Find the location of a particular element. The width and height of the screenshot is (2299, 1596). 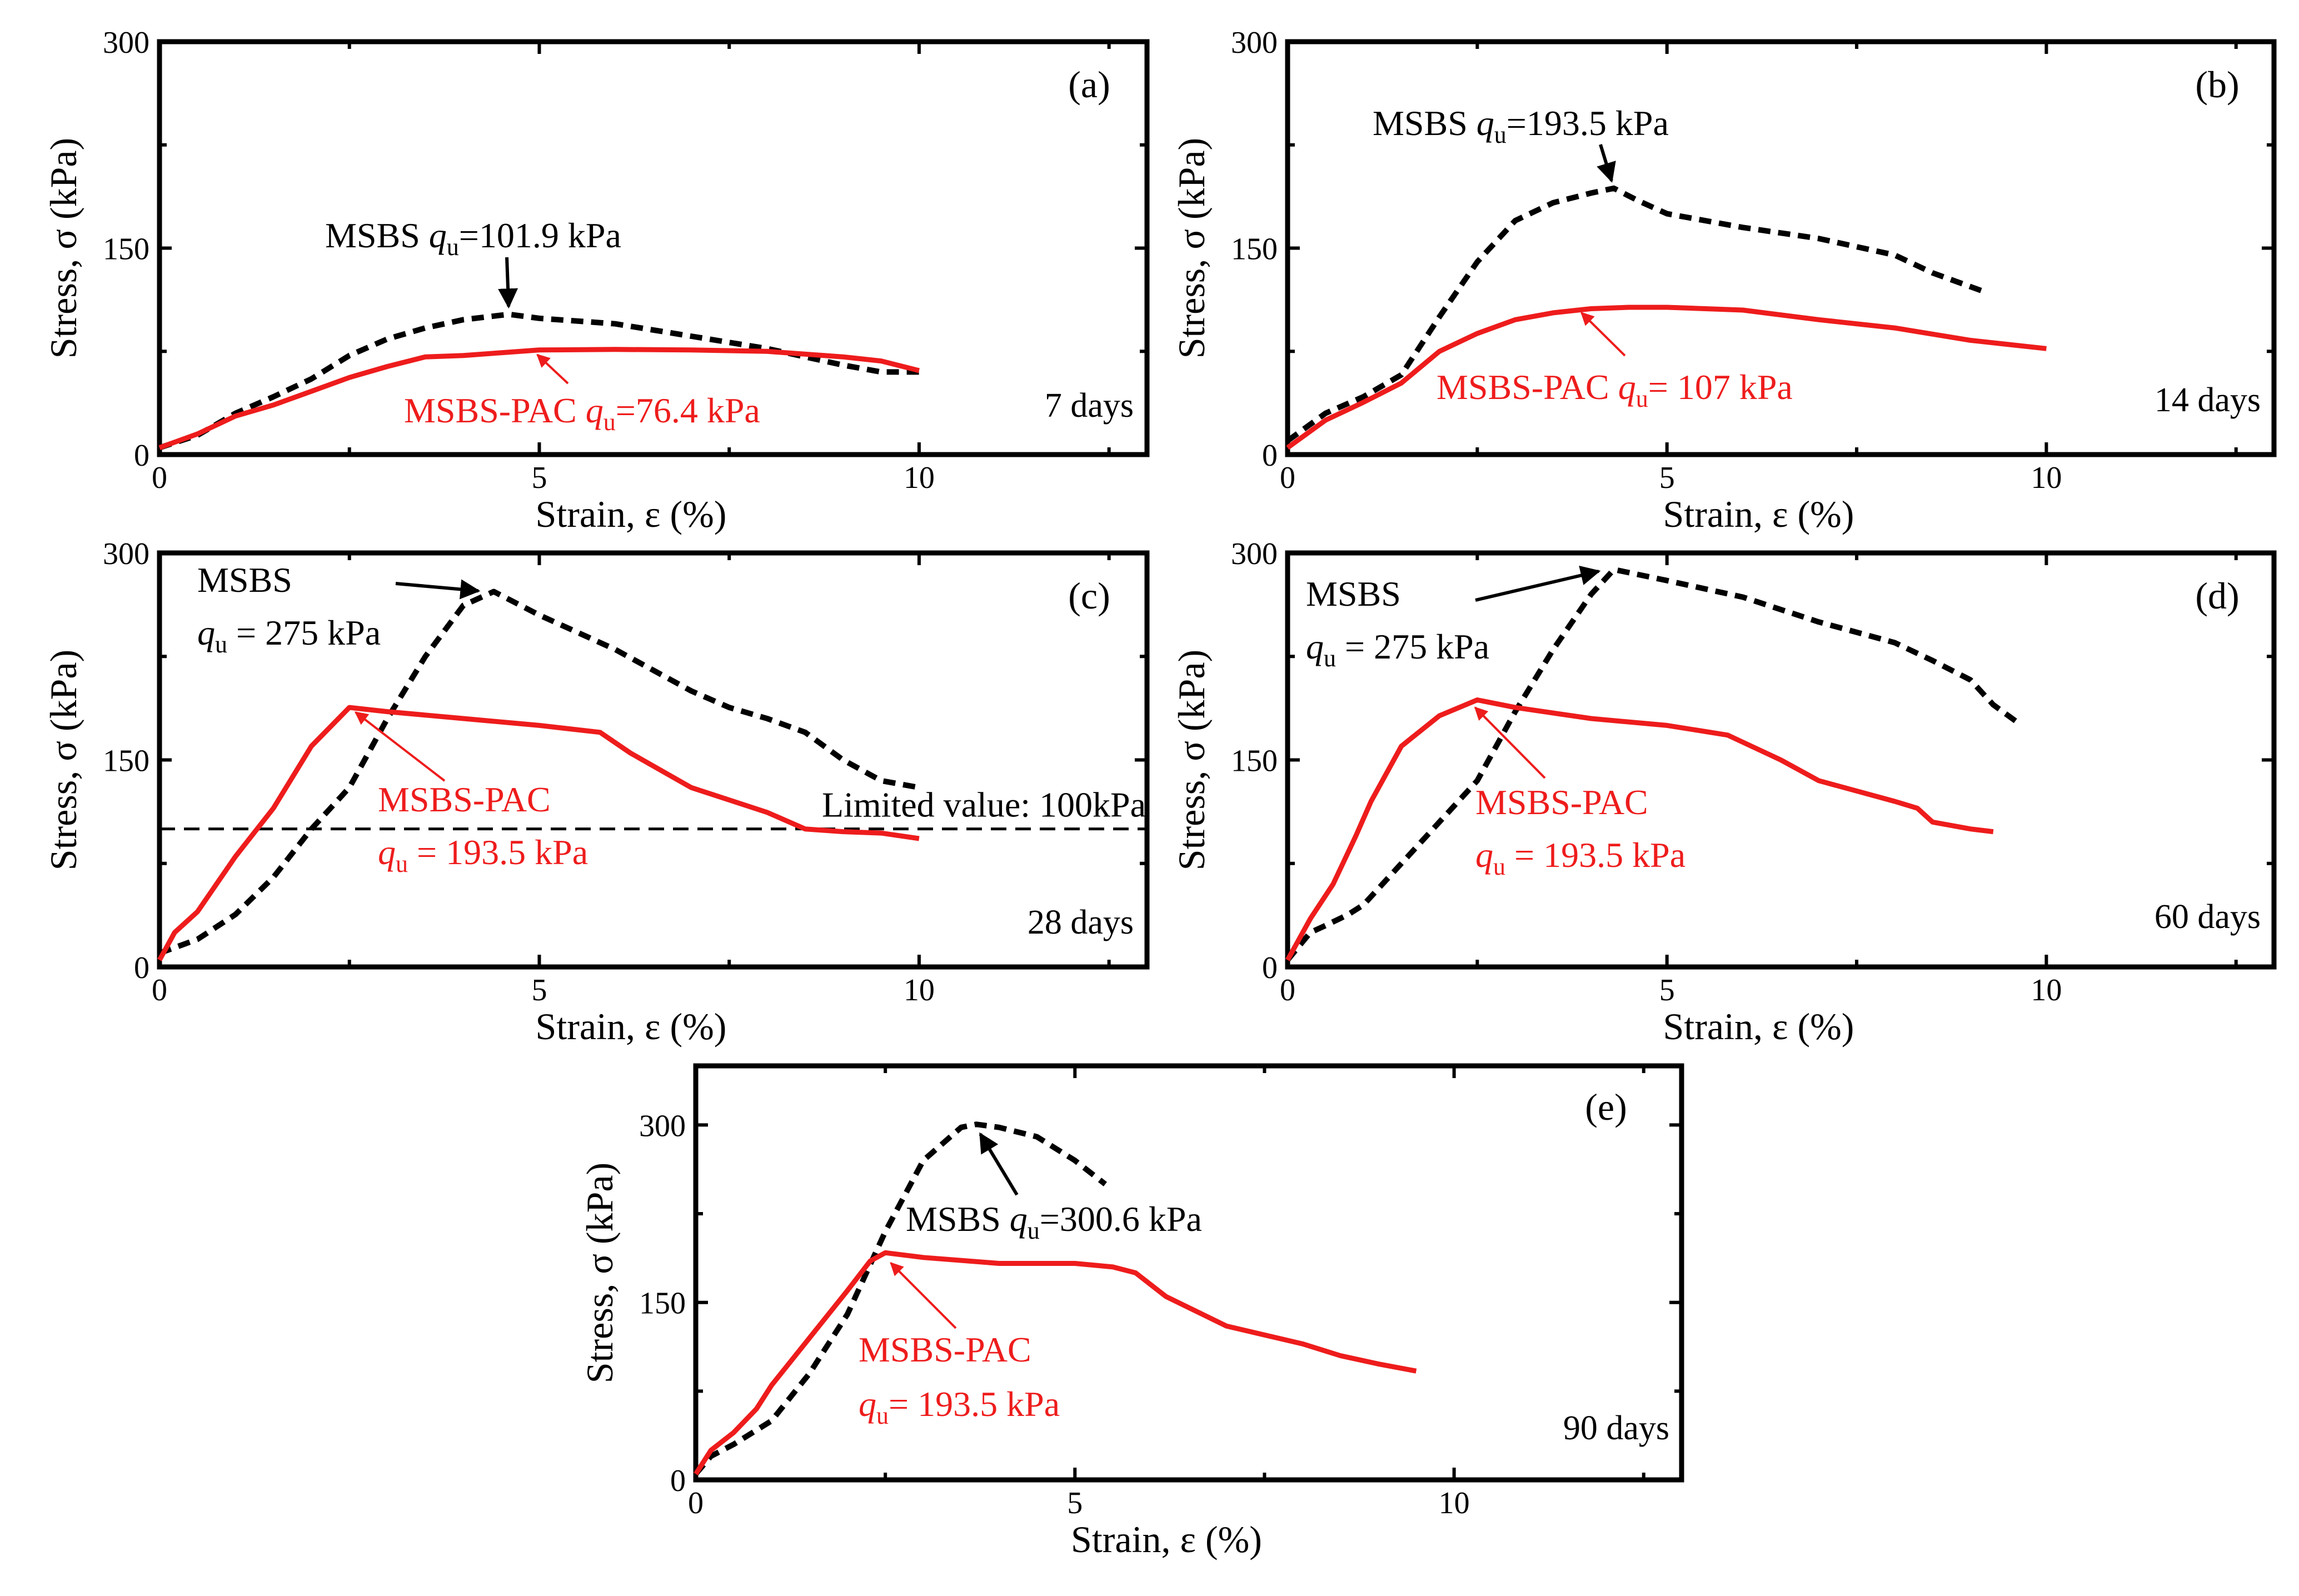

peak-annotation-msbs: MSBS qu=101.9 kPa is located at coordinates (473, 262).